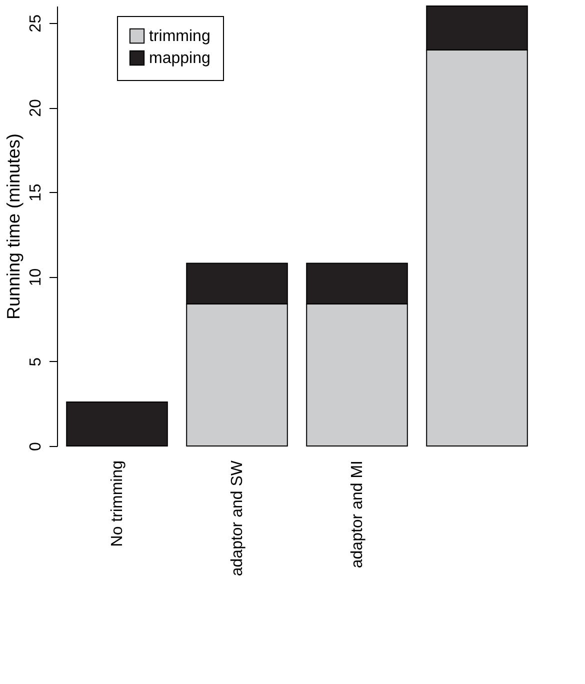 Image resolution: width=585 pixels, height=684 pixels. Describe the element at coordinates (36, 361) in the screenshot. I see `y-tick-label: 5` at that location.